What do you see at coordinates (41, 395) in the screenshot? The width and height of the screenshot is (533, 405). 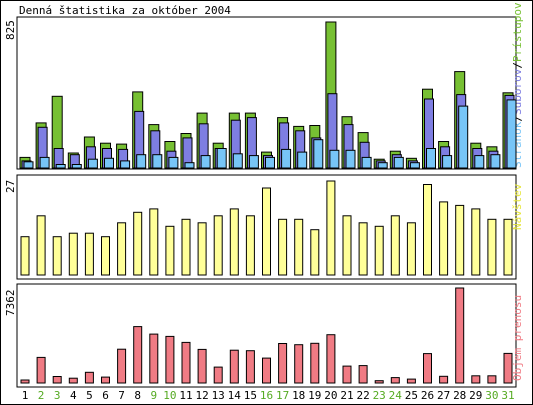 I see `day-label-2: 2` at bounding box center [41, 395].